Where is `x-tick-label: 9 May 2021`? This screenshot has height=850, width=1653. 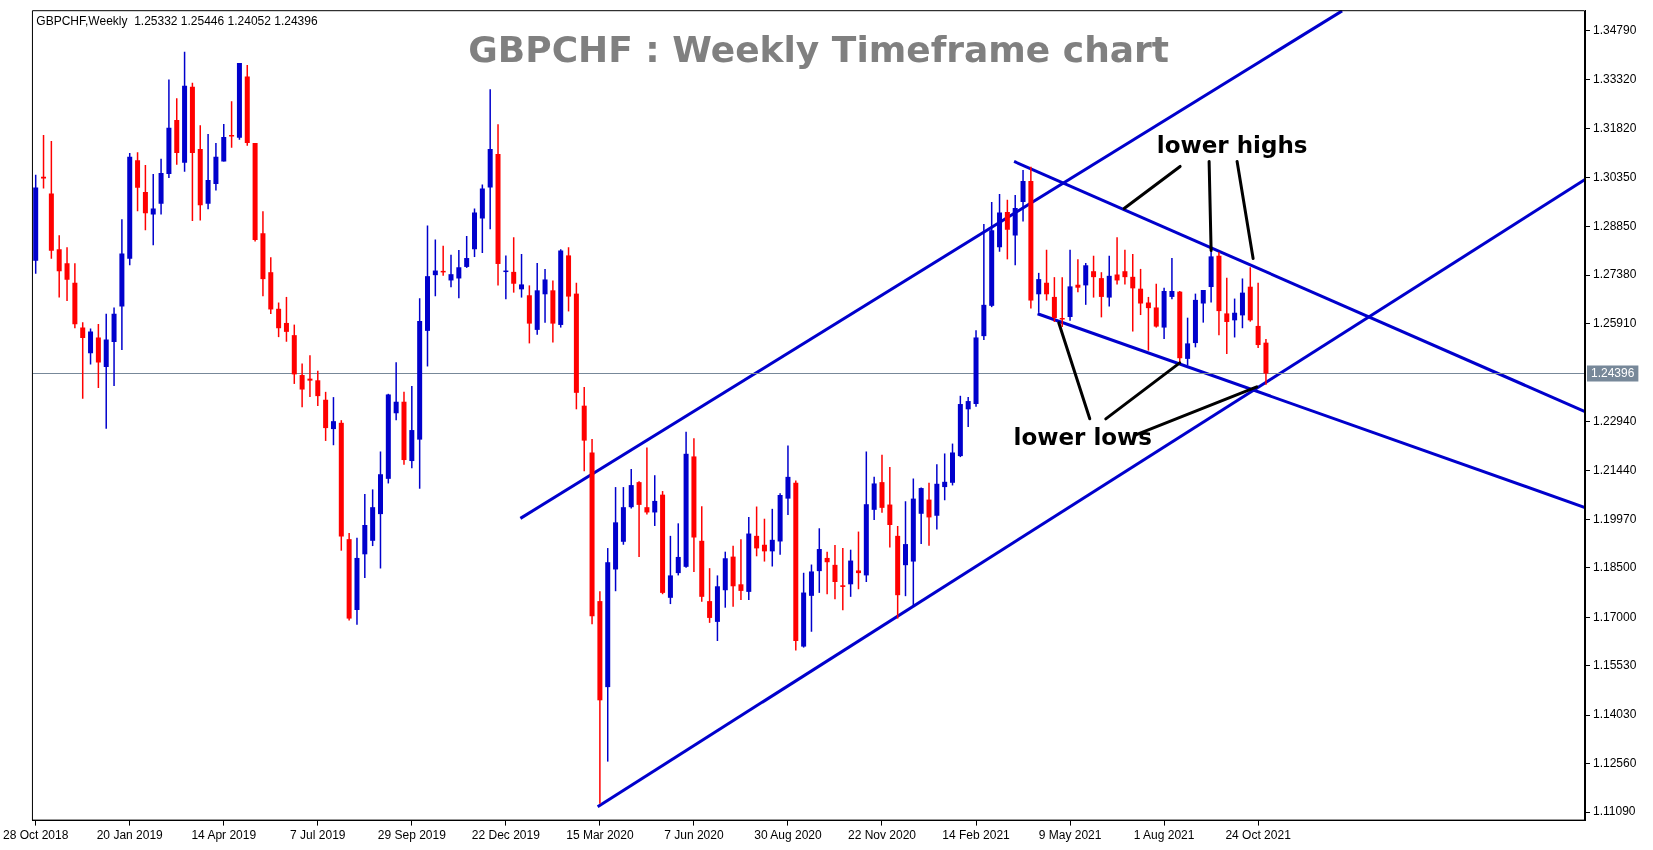 x-tick-label: 9 May 2021 is located at coordinates (1070, 835).